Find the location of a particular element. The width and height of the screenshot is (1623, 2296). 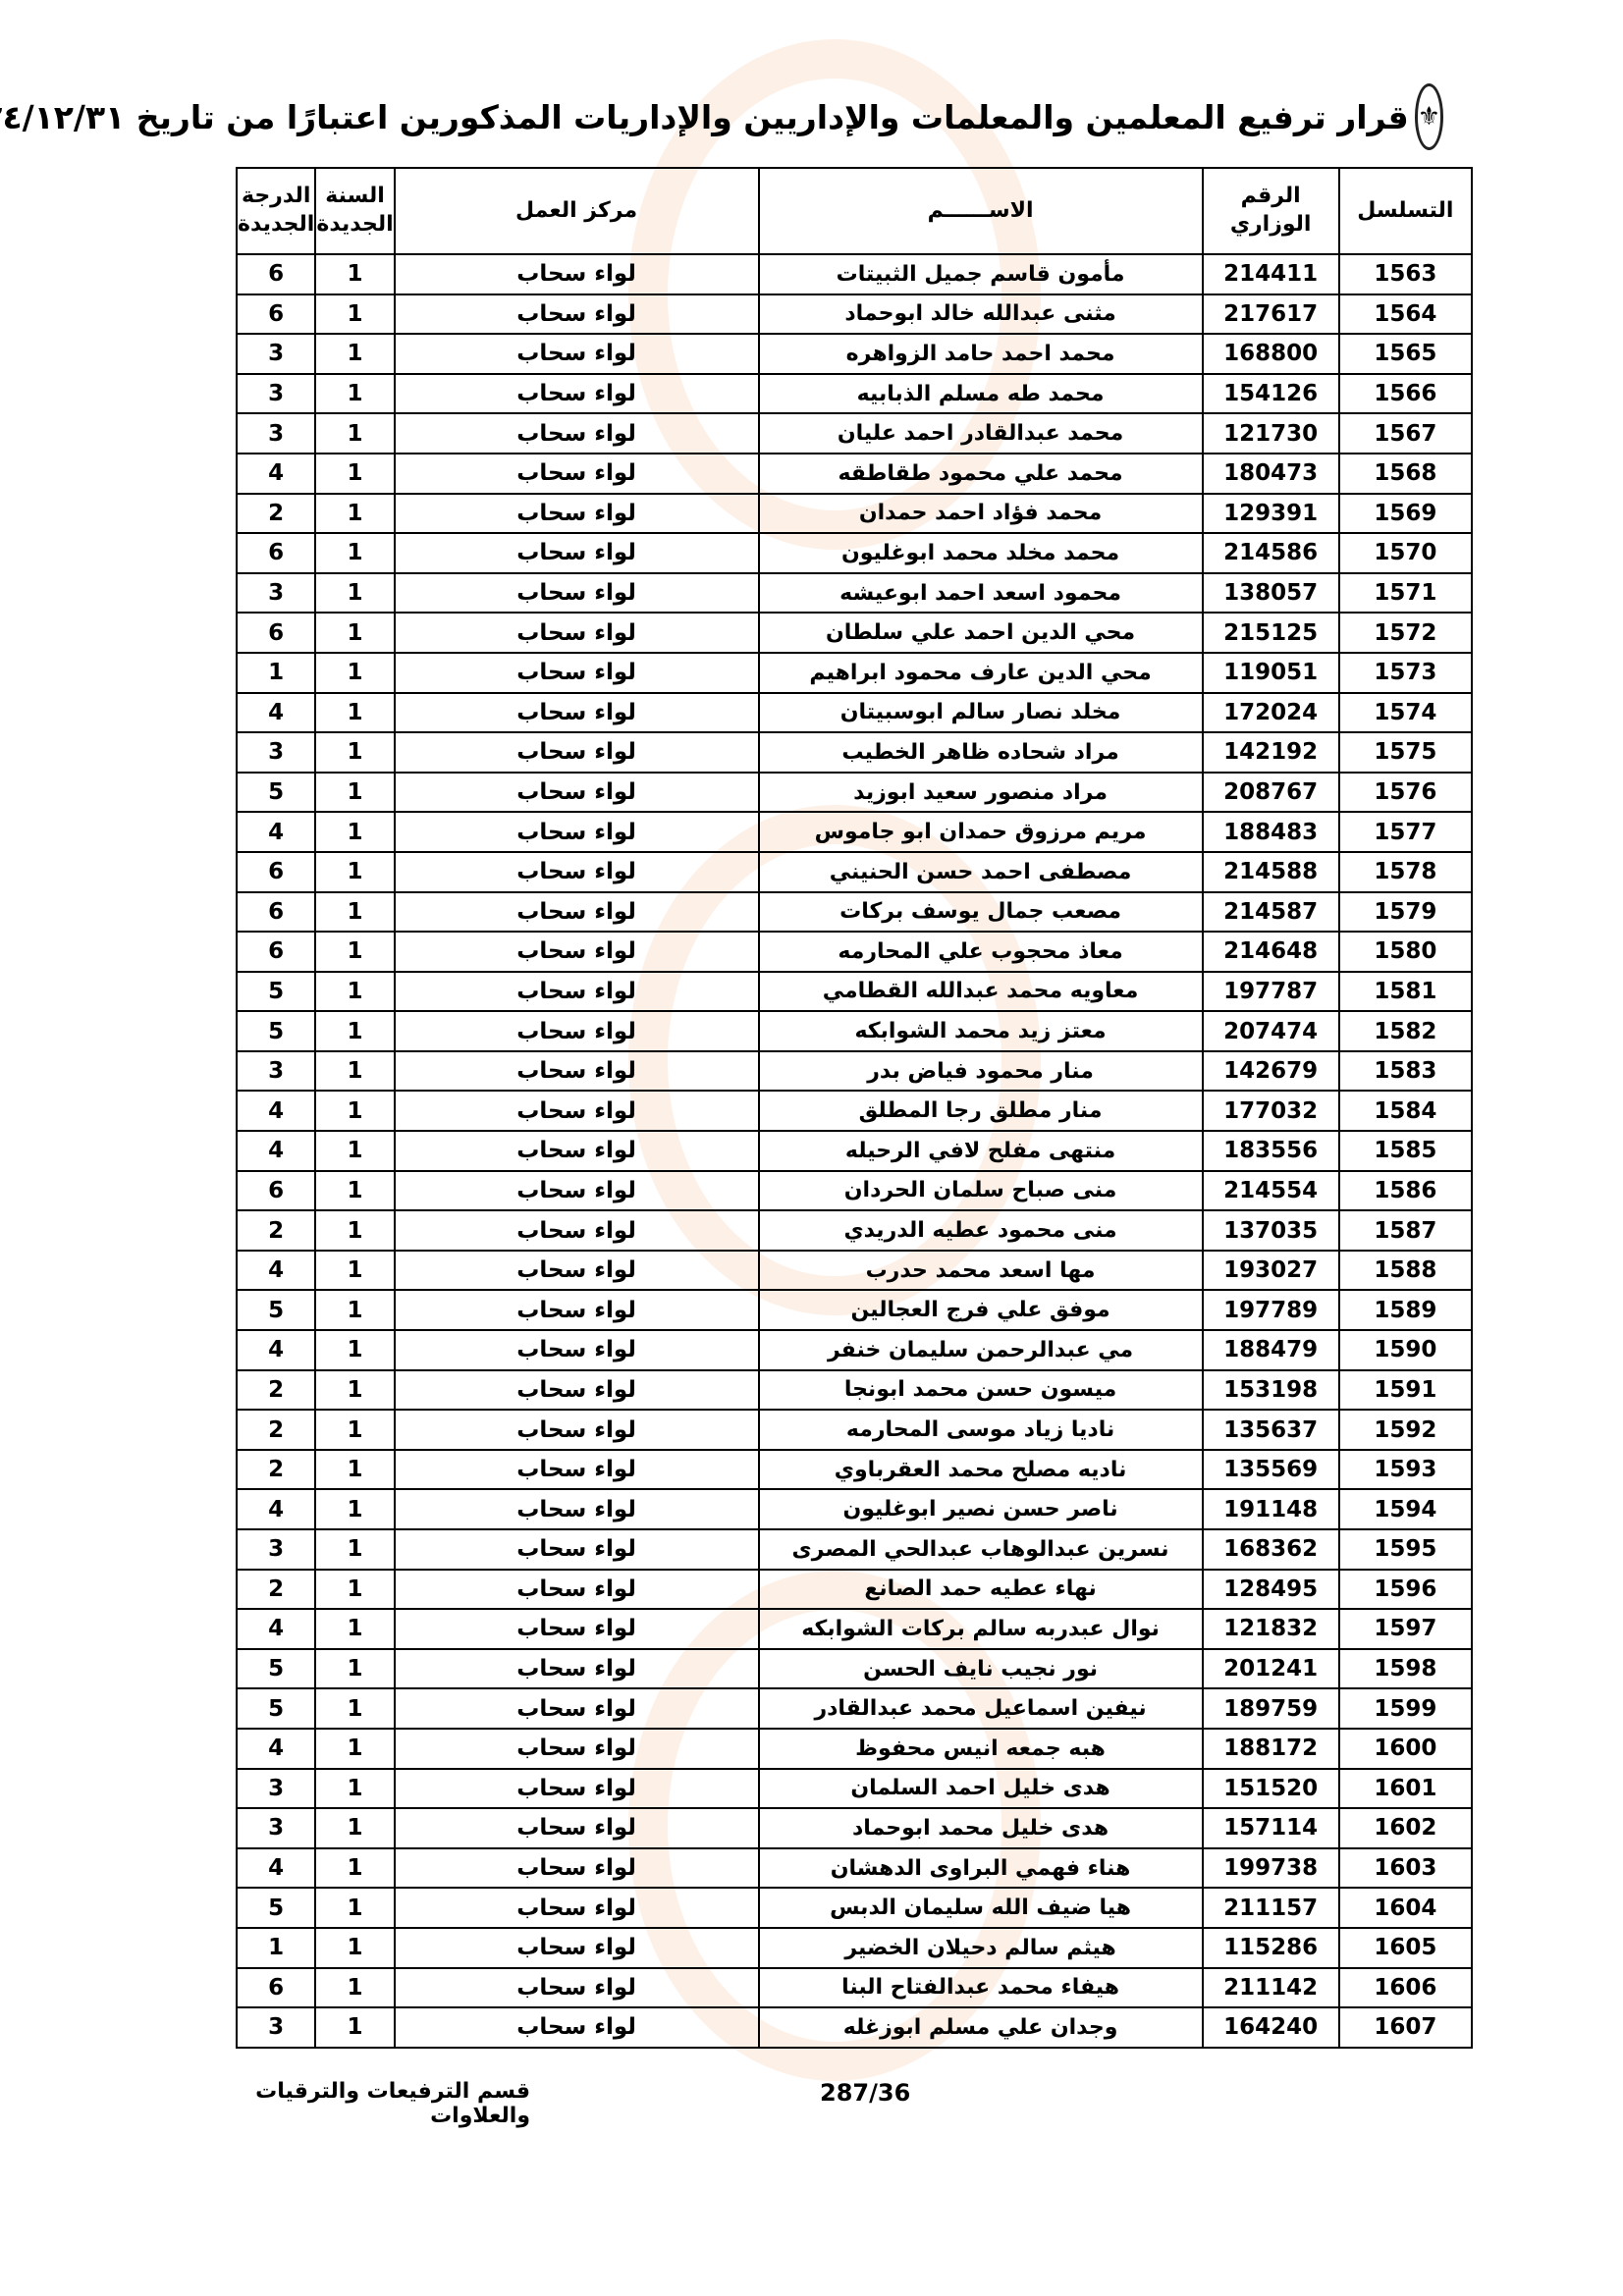

cell-name: محي الدين احمد علي سلطان is located at coordinates (980, 633).